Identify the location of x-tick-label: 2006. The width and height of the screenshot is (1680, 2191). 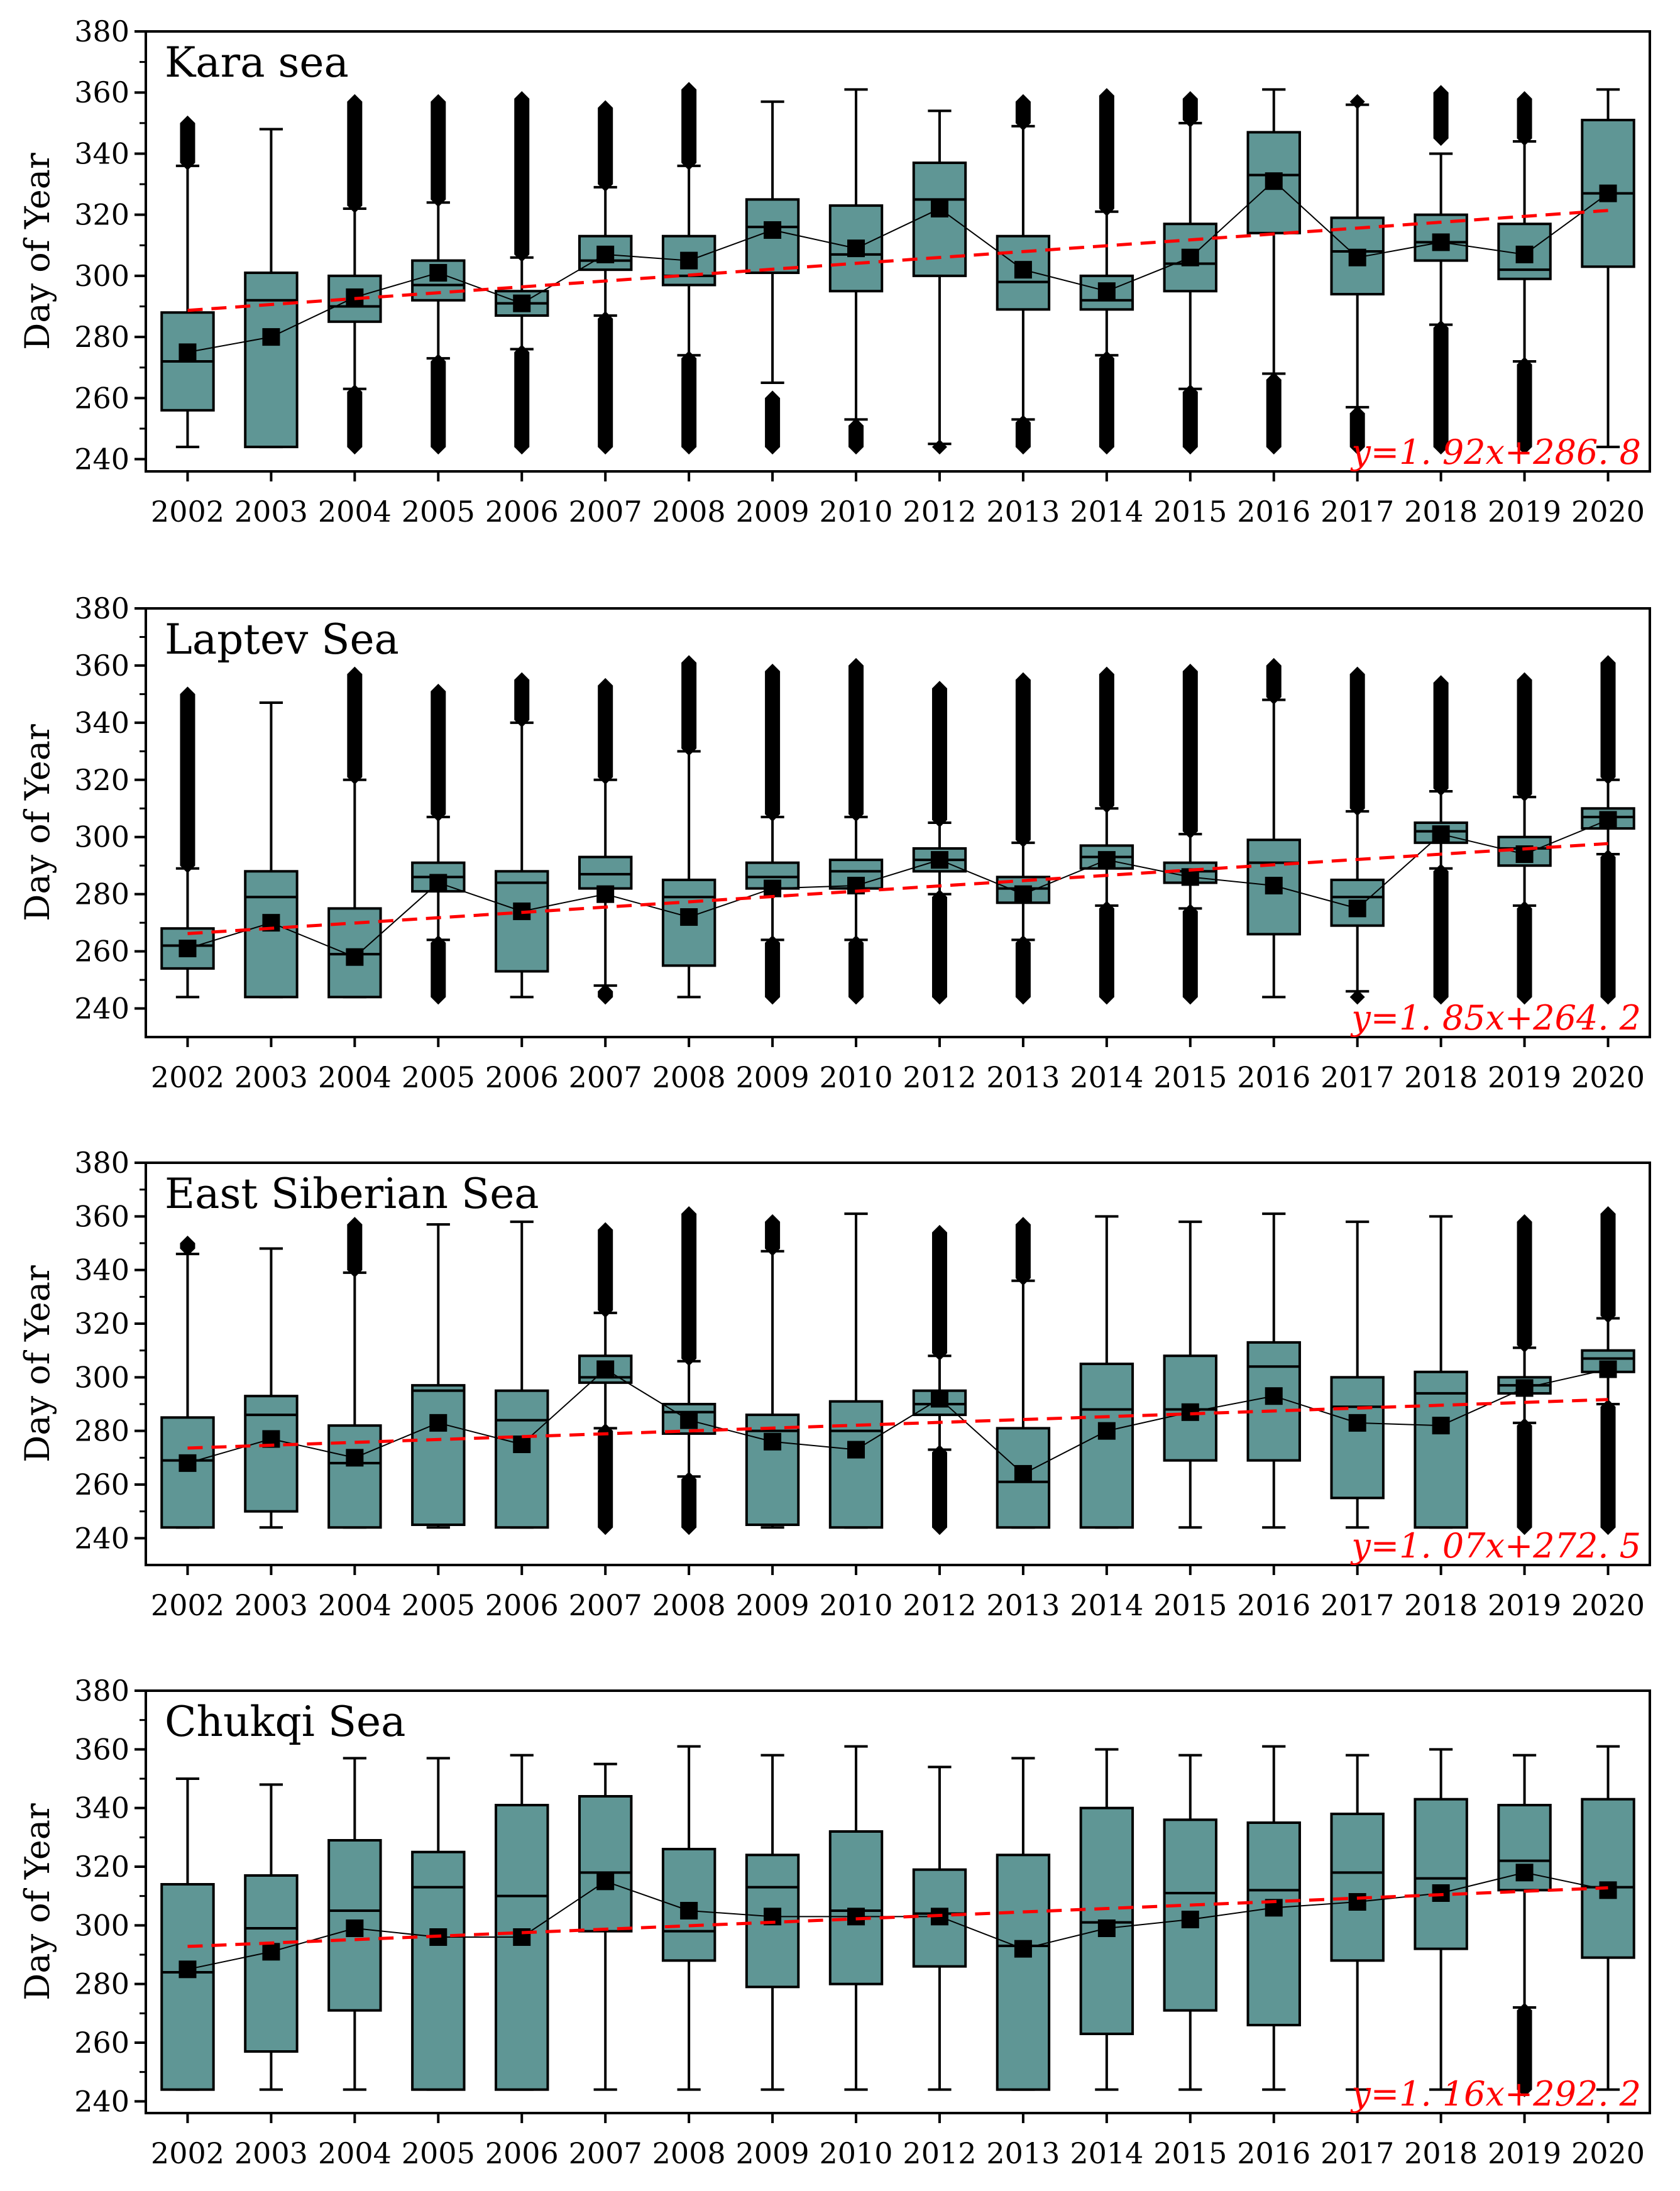
(522, 1077).